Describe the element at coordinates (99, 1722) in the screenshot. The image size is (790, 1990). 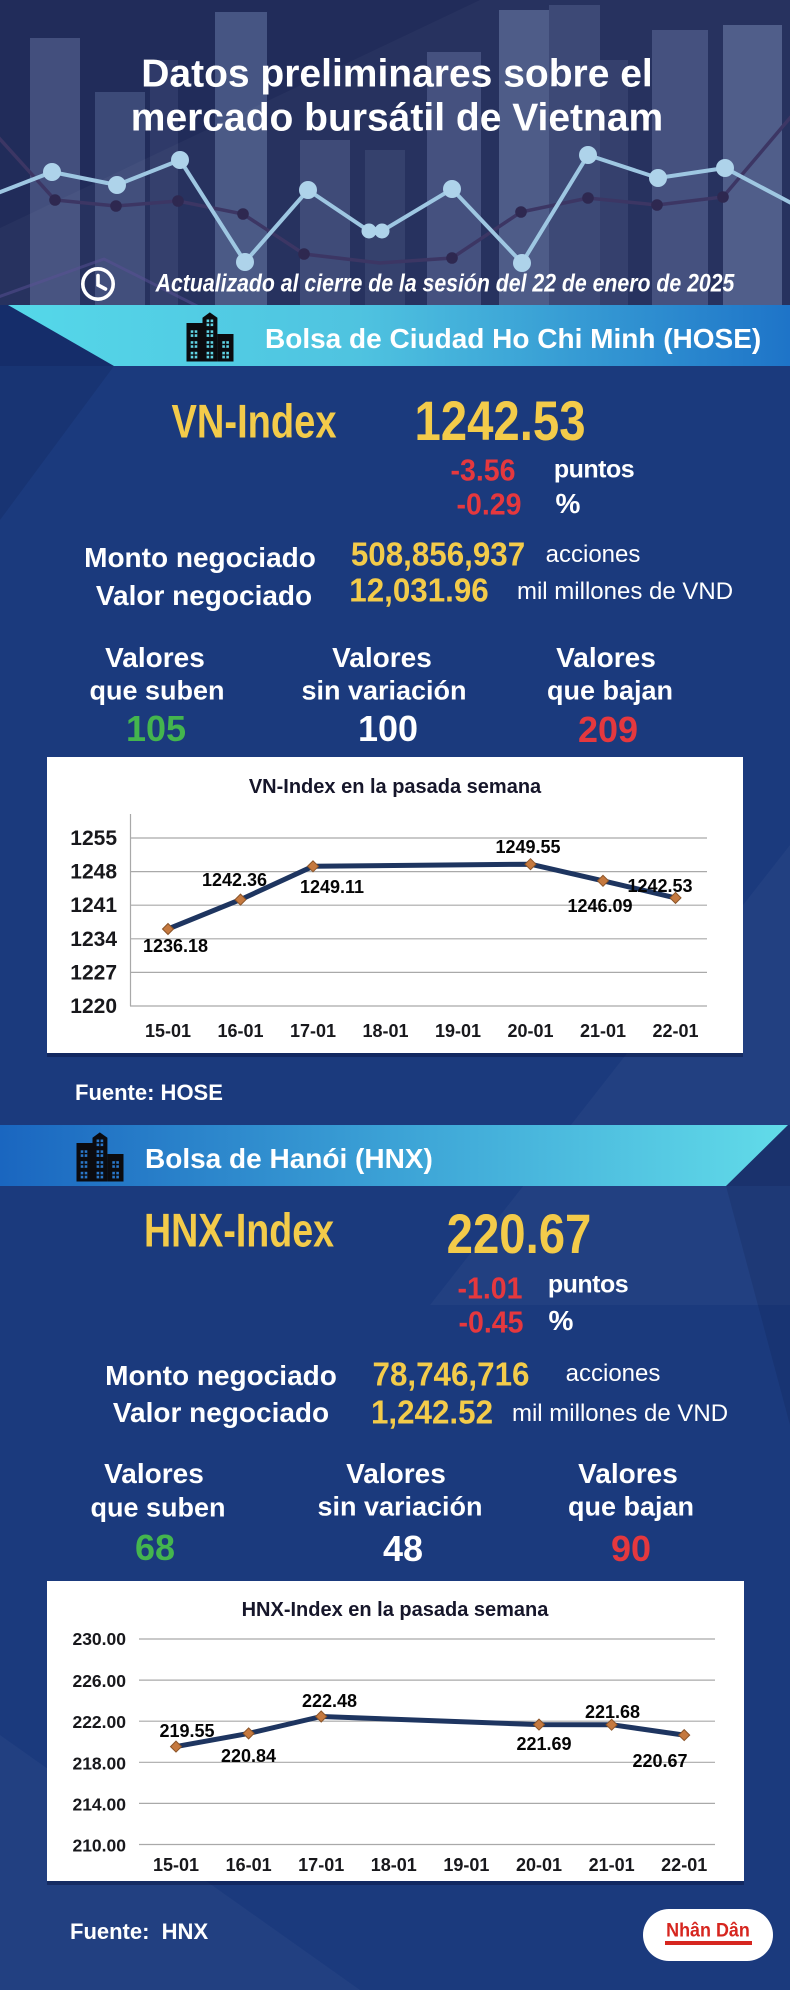
I see `svg-text: 222.00` at that location.